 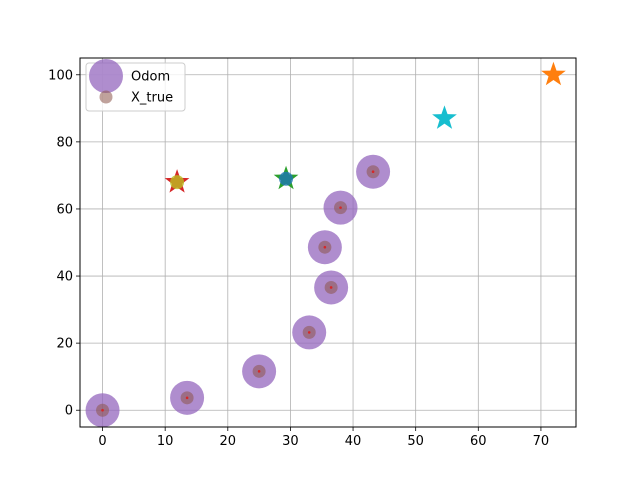 What do you see at coordinates (150, 77) in the screenshot?
I see `legend-odom-label: Odom` at bounding box center [150, 77].